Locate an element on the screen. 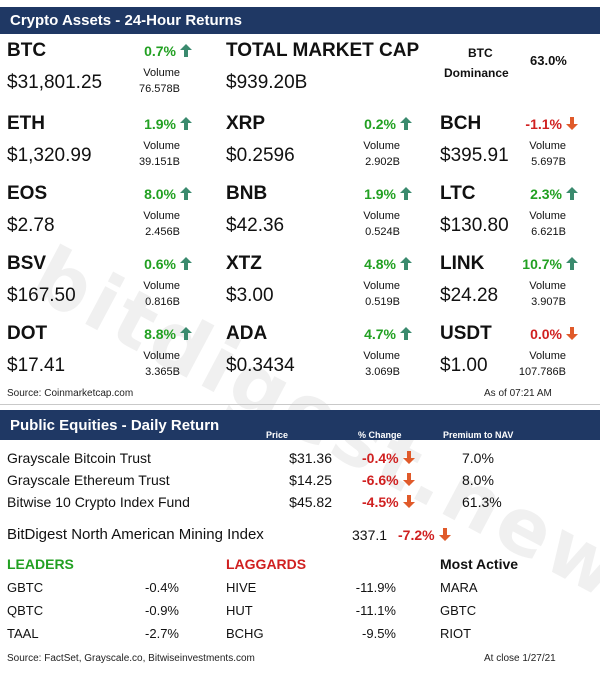  equity-premium: 8.0% is located at coordinates (478, 480).